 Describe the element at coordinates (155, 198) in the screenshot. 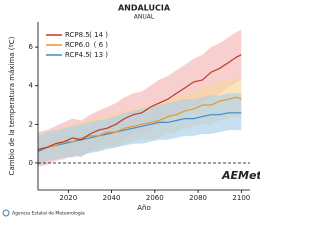

I see `x-tick-label: 2060` at that location.